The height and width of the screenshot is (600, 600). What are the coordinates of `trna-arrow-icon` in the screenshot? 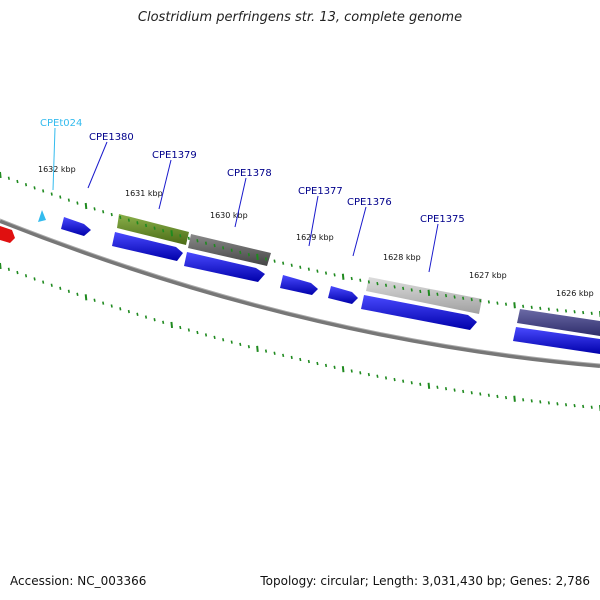 It's located at (42, 216).